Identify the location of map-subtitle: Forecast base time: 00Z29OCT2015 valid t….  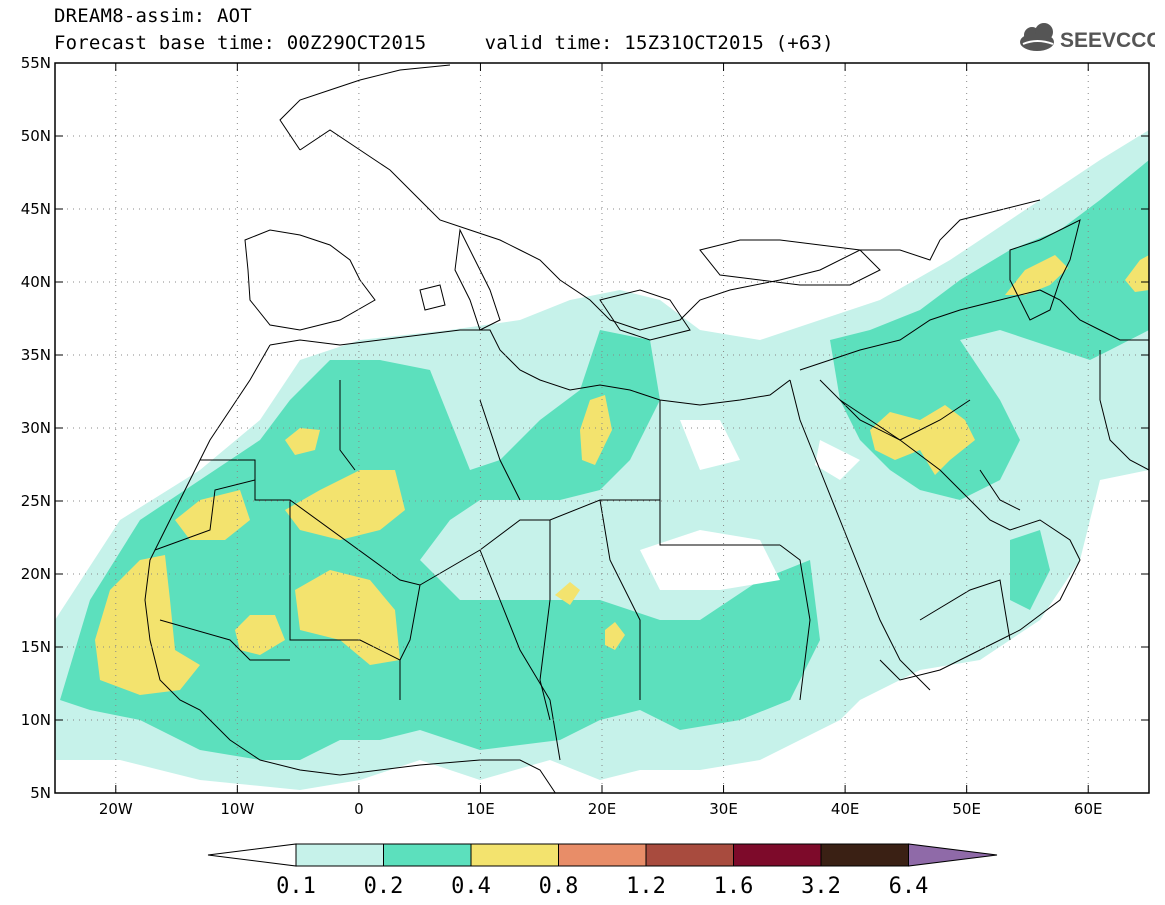
(444, 43).